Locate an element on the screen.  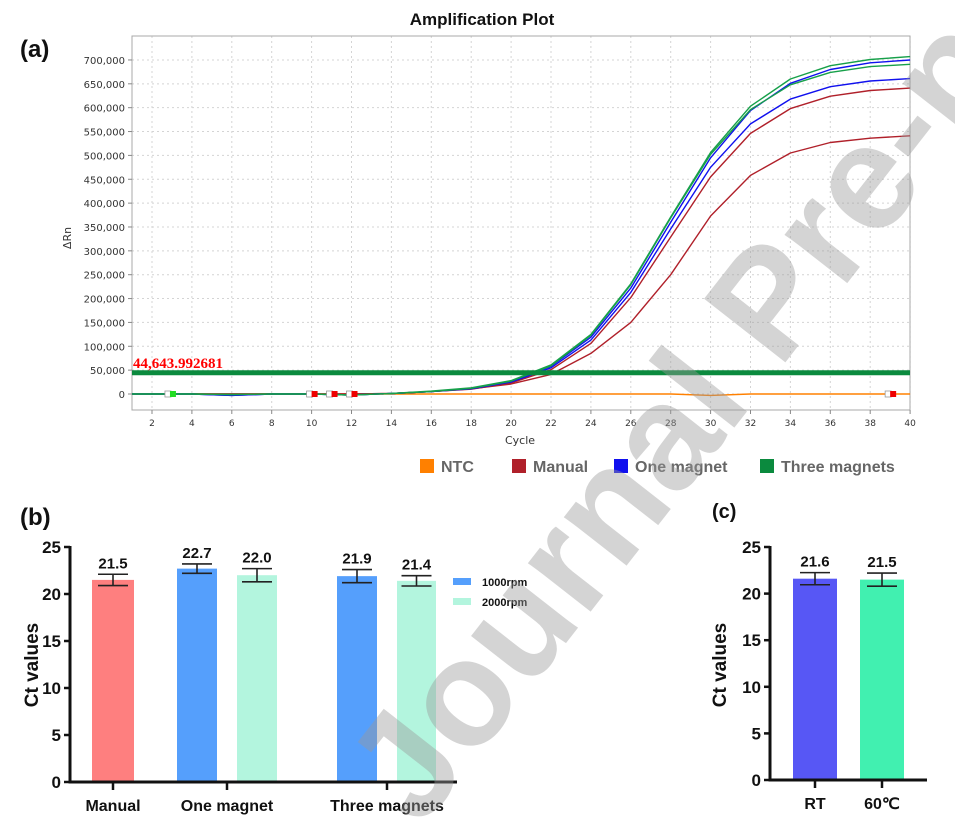
category-label: RT is located at coordinates (815, 804).